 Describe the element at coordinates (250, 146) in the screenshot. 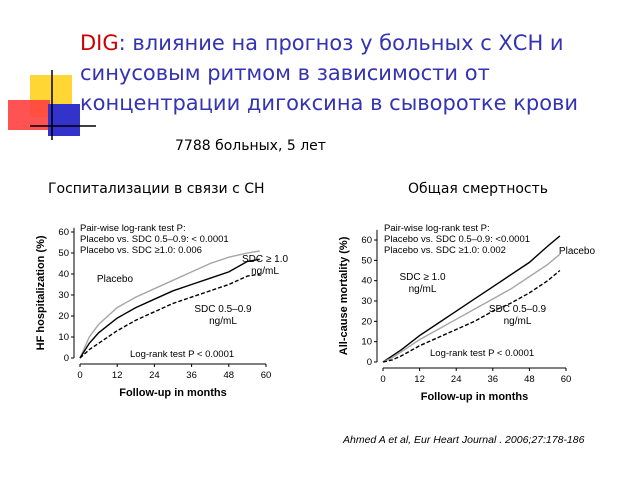

I see `subtitle: 7788 больных, 5 лет` at that location.